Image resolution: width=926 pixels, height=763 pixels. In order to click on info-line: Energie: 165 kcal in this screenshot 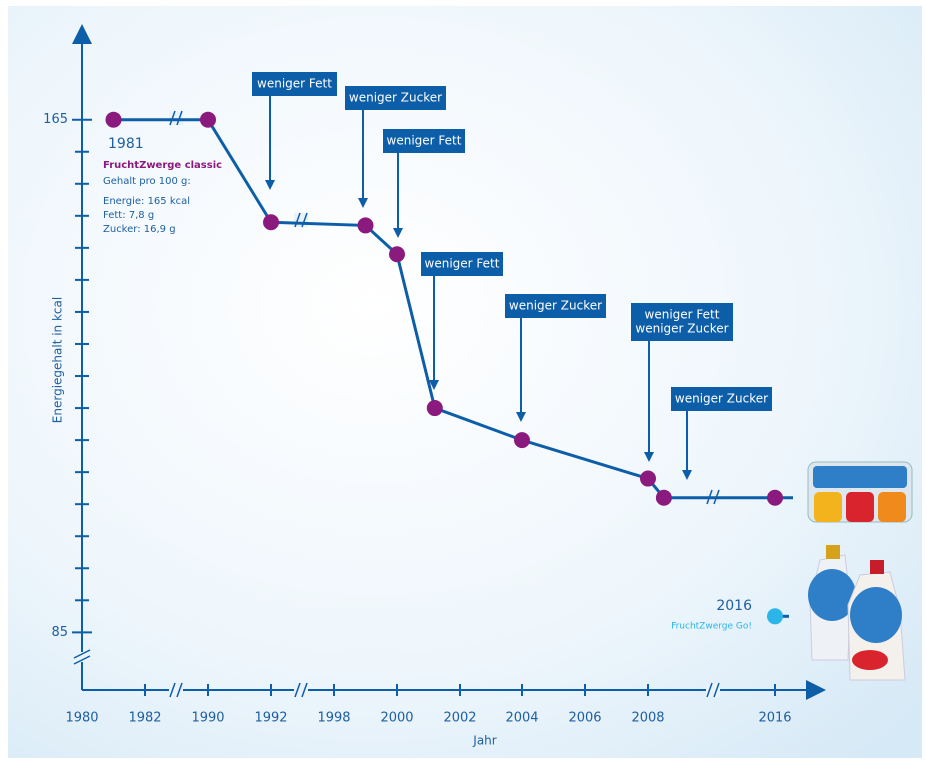, I will do `click(146, 201)`.